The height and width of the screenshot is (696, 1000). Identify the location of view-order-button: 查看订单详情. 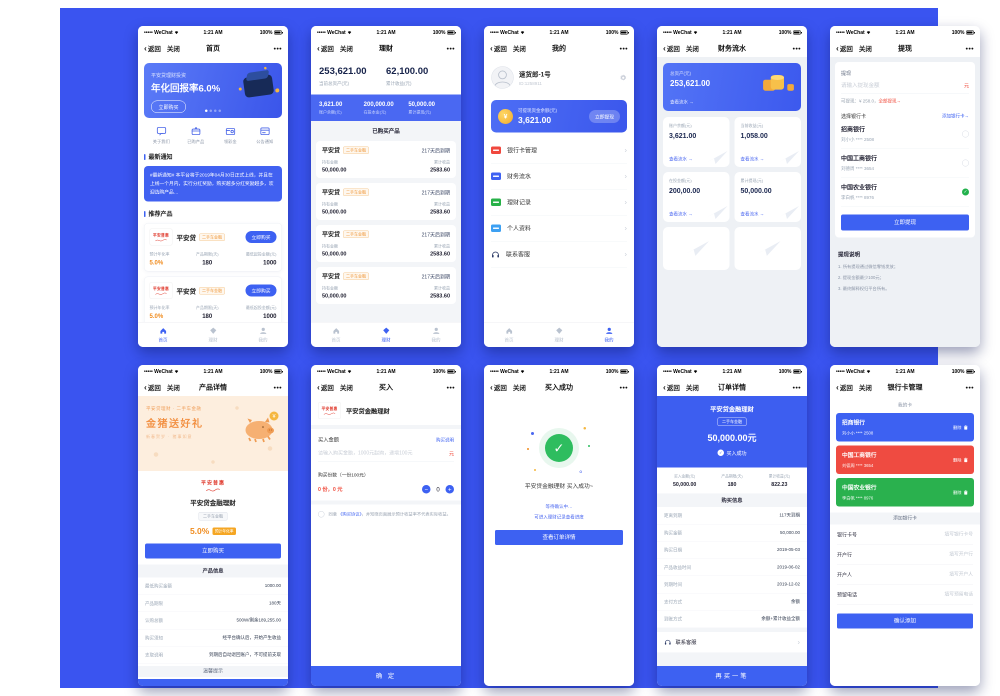
(559, 537).